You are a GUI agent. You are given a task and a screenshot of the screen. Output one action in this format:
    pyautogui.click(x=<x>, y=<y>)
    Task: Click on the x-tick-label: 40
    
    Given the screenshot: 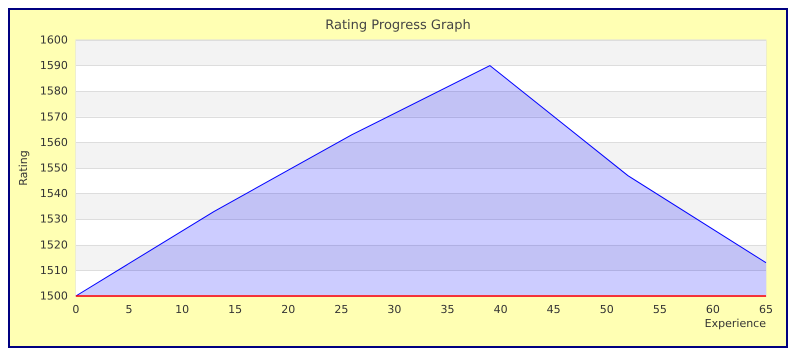 What is the action you would take?
    pyautogui.click(x=501, y=309)
    